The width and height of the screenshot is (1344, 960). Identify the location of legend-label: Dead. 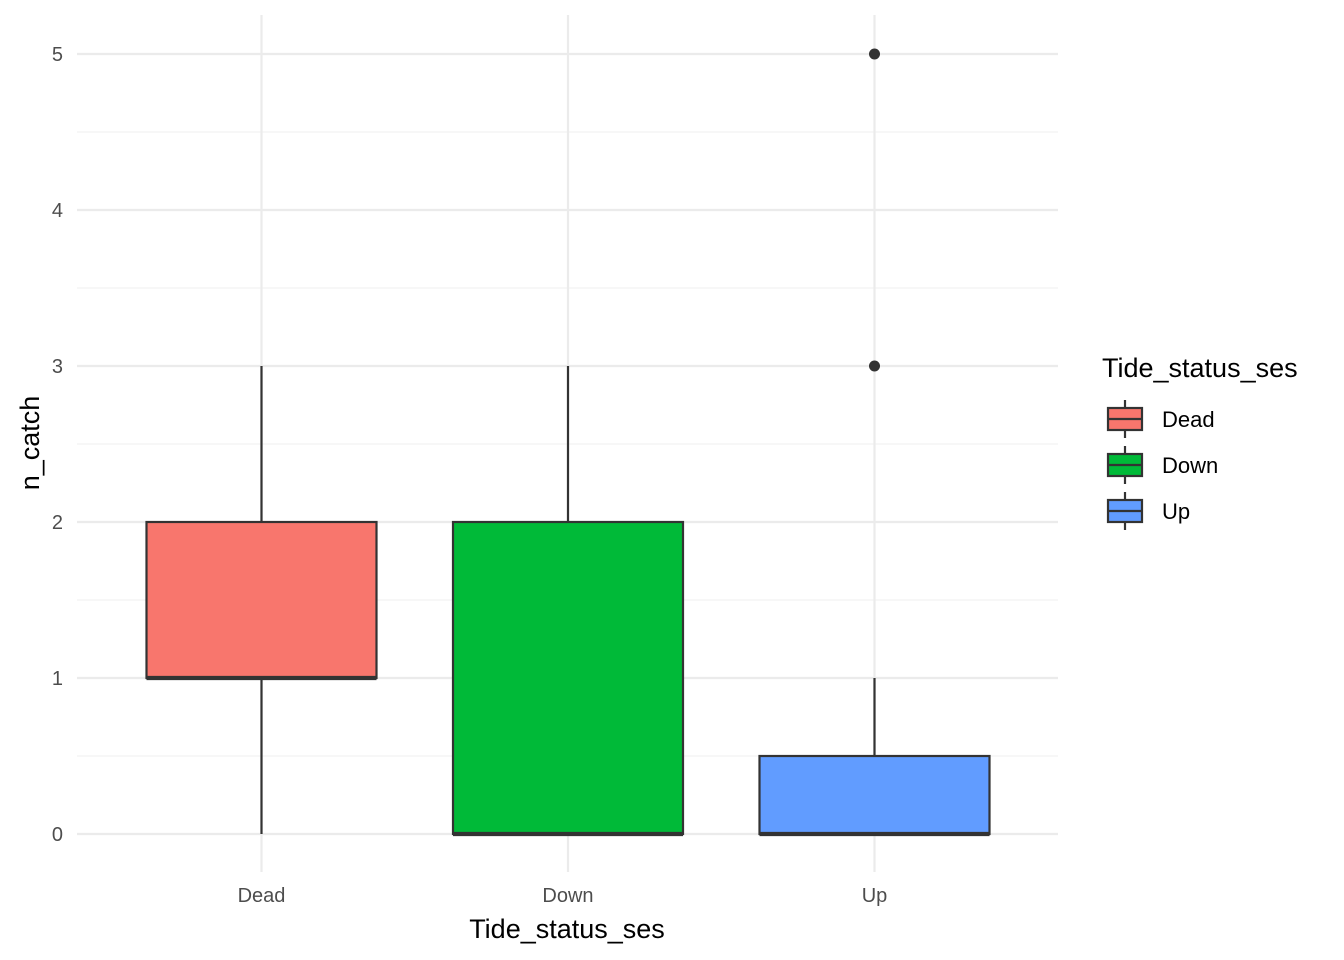
(1188, 419).